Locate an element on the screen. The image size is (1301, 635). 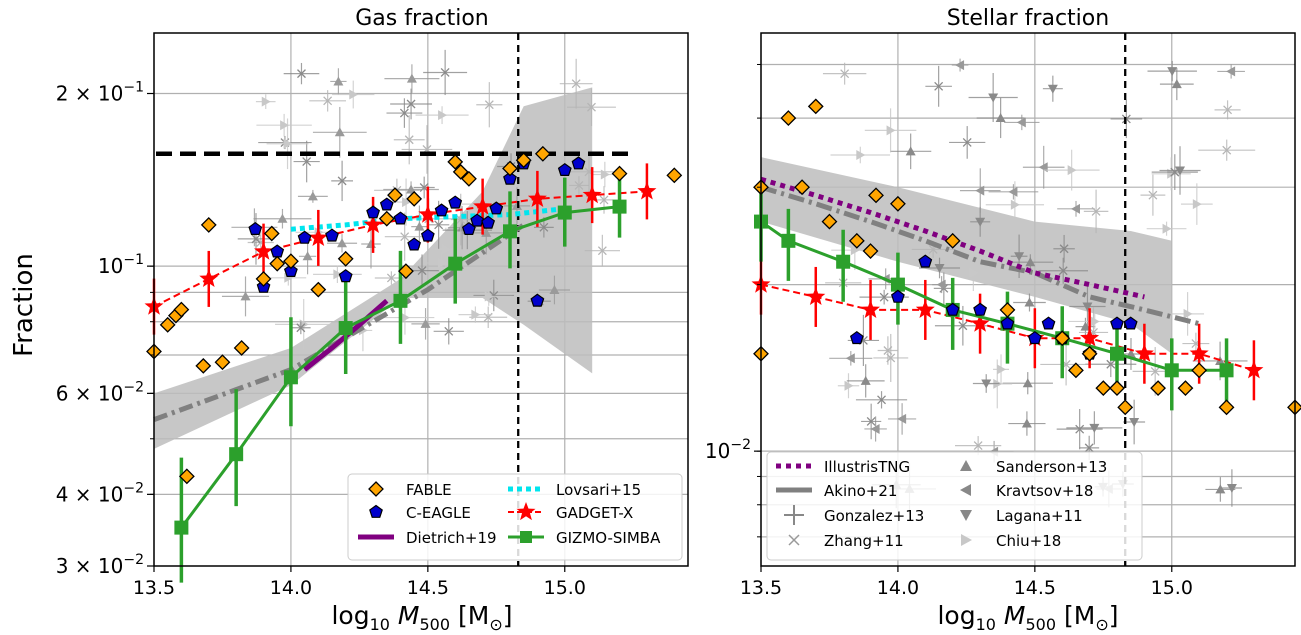
gas-x-axis-label: log10 M500 [M⊙] is located at coordinates (421, 617).